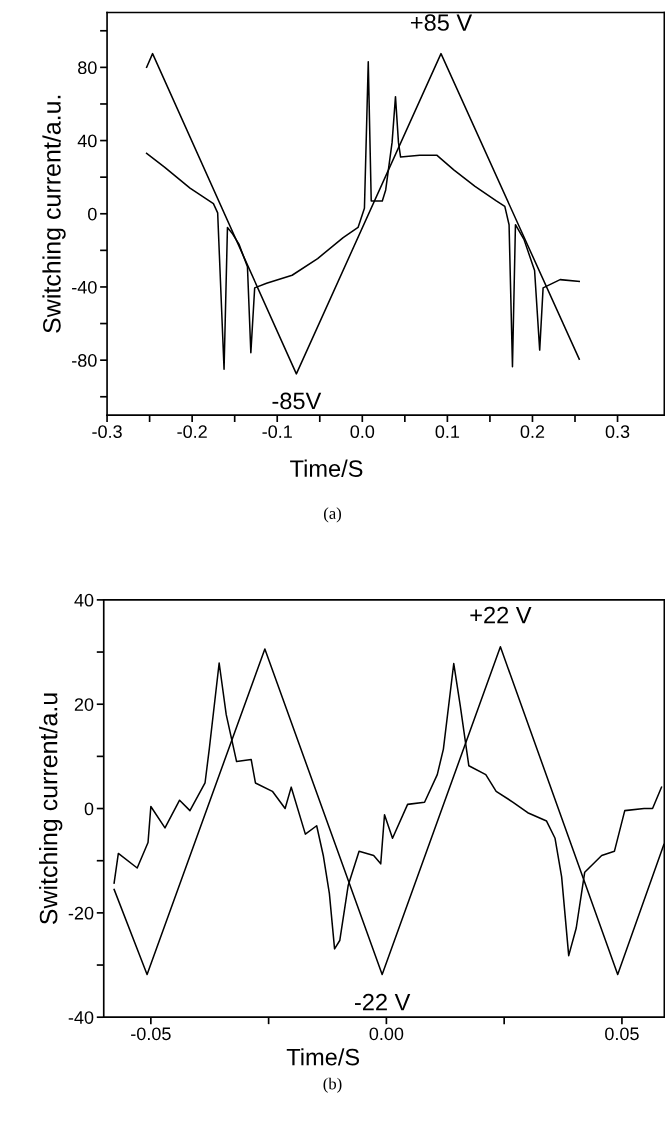 The height and width of the screenshot is (1134, 665). I want to click on annotation: -22 V, so click(382, 1002).